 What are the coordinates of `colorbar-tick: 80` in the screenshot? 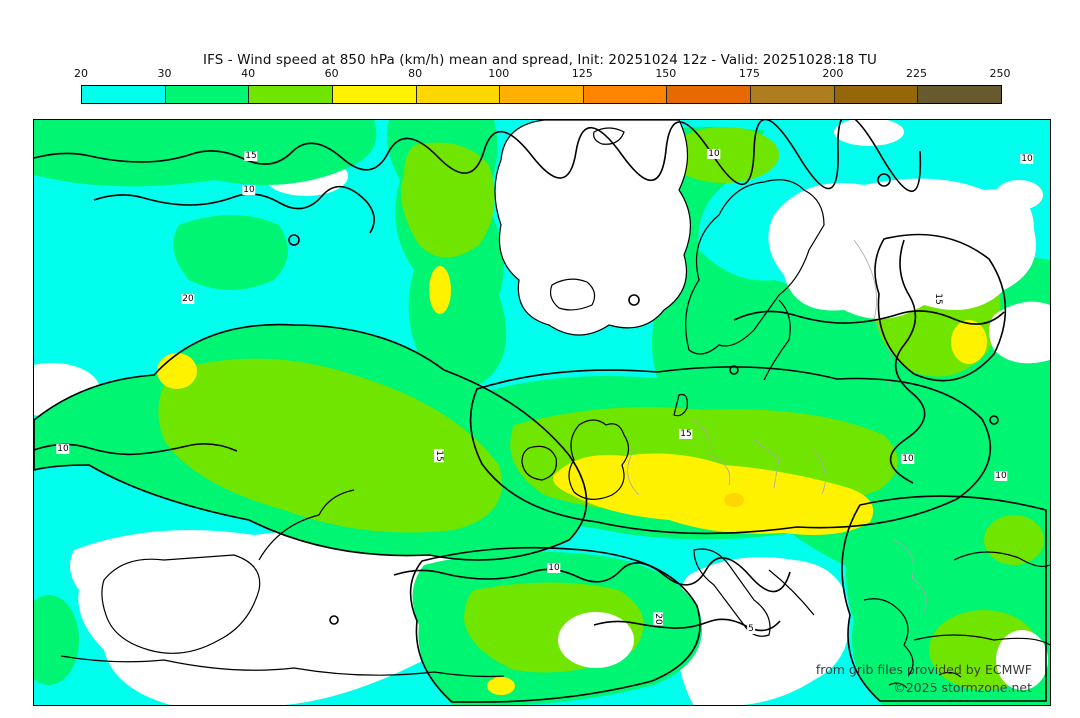 It's located at (415, 73).